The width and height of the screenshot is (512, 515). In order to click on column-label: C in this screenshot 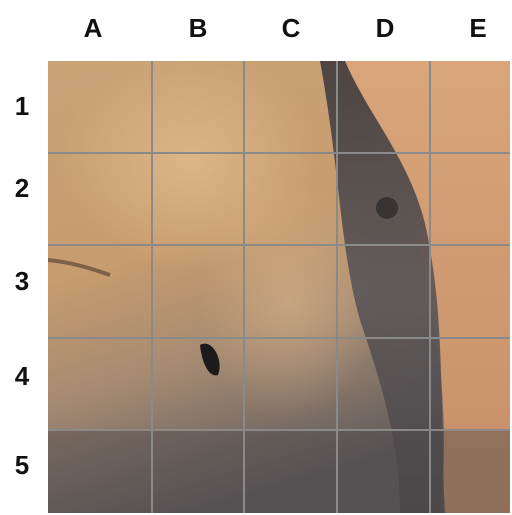, I will do `click(291, 28)`.